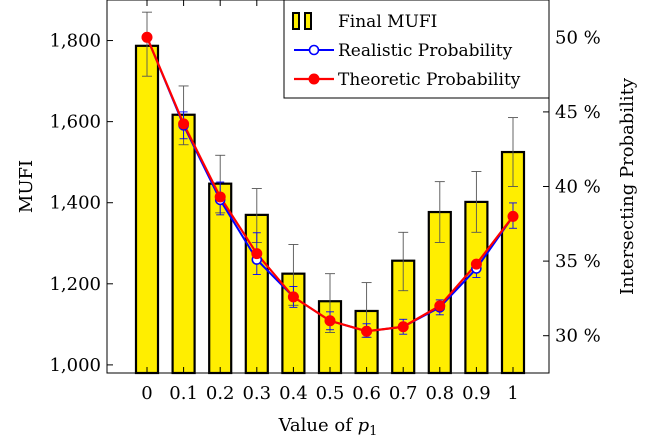 This screenshot has width=649, height=444. I want to click on legend-theoretic-marker, so click(314, 79).